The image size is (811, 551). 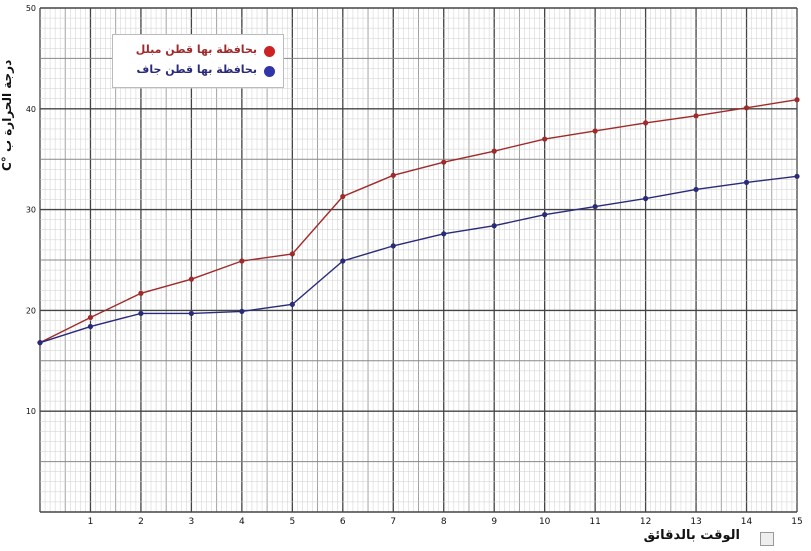 I want to click on y-tick-label: 10, so click(x=31, y=411).